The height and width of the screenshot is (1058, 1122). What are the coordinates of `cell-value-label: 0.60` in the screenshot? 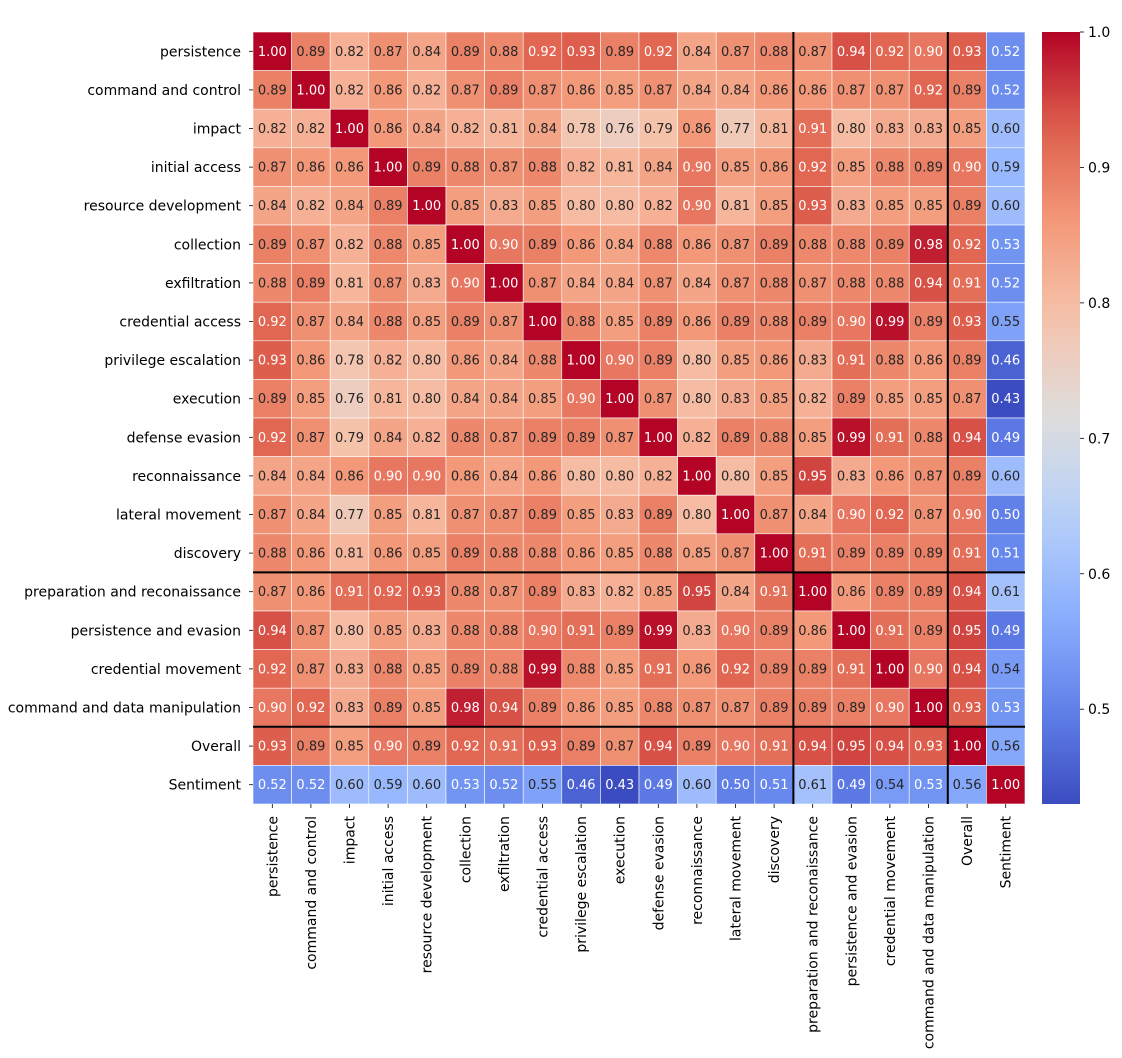 It's located at (426, 785).